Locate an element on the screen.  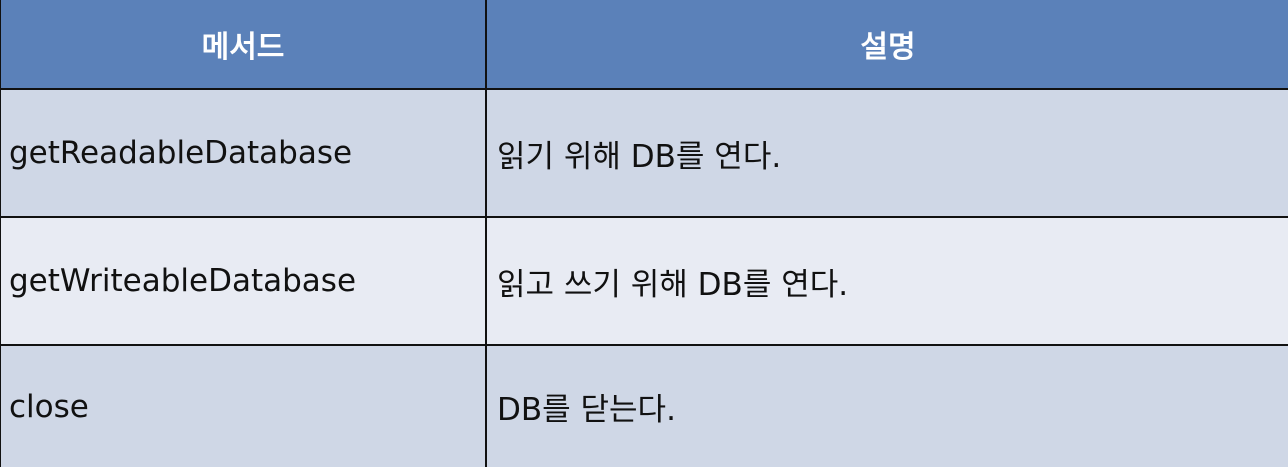
method-name-cell: close is located at coordinates (243, 405).